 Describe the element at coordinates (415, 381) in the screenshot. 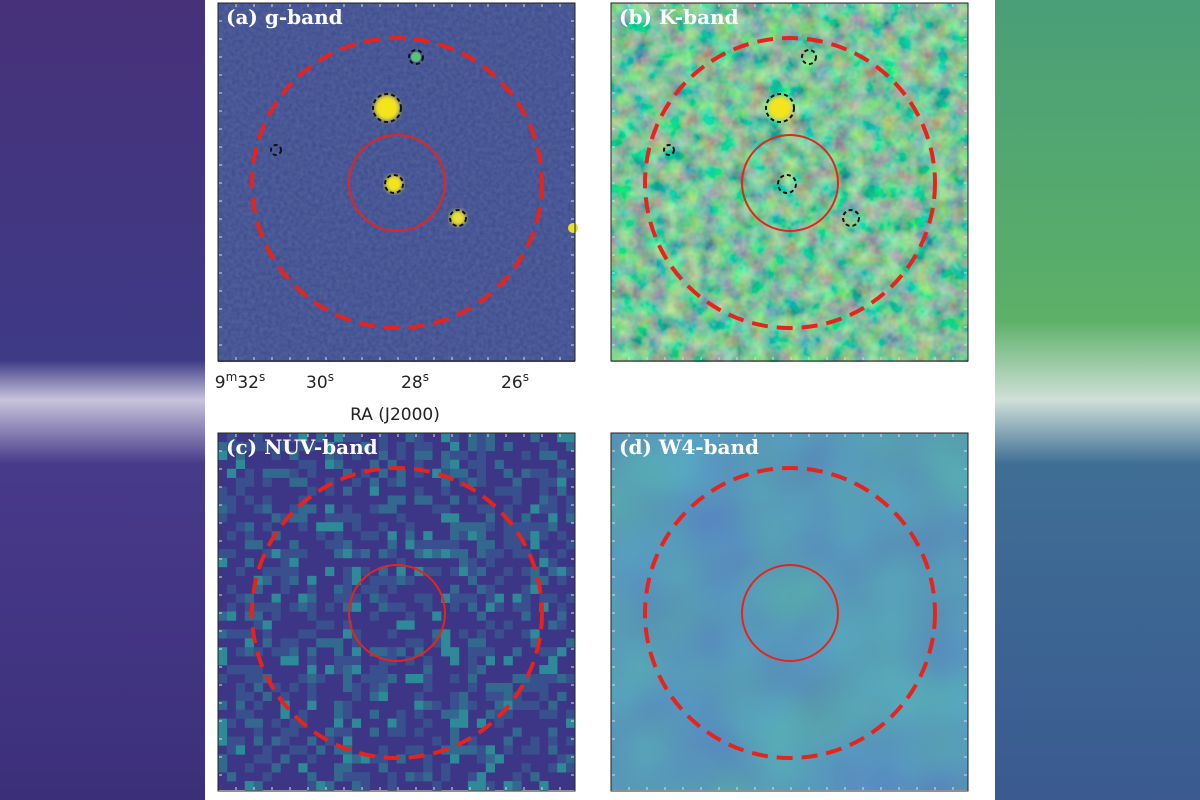

I see `x-tick-label: 28s` at that location.